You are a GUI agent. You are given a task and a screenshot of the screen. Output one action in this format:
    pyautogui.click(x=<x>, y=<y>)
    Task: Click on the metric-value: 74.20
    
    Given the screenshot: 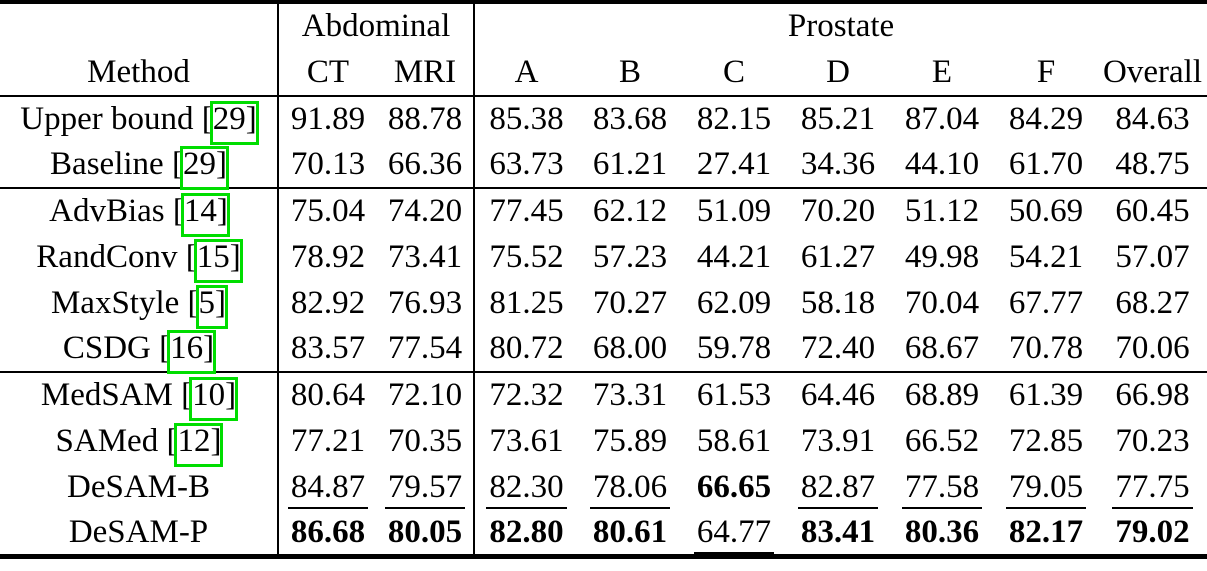 What is the action you would take?
    pyautogui.click(x=425, y=211)
    